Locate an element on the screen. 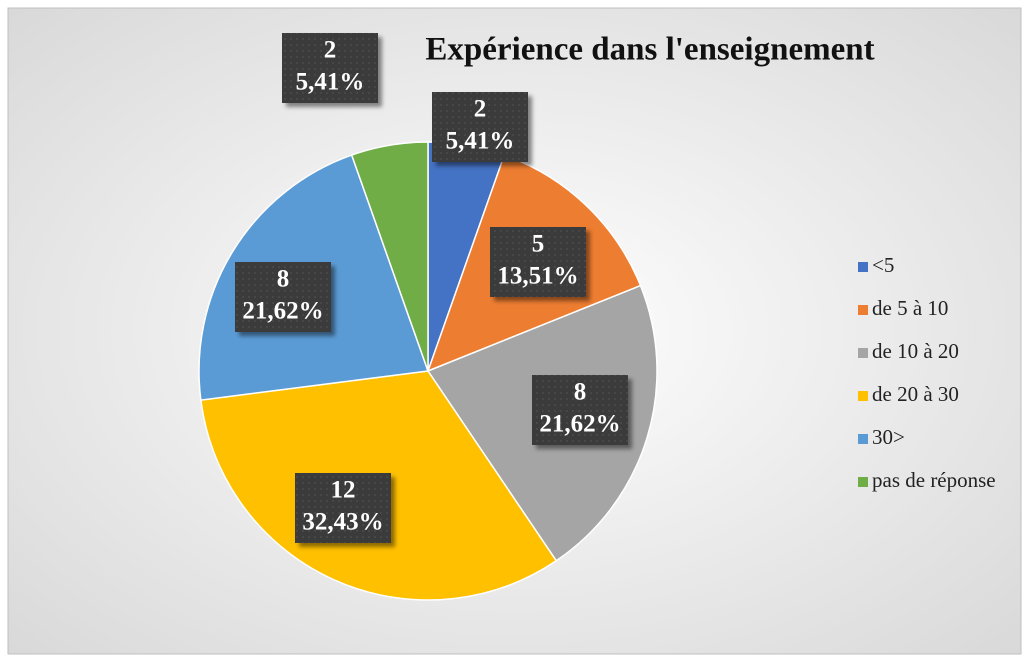 The image size is (1029, 662). legend-label: pas de réponse is located at coordinates (934, 480).